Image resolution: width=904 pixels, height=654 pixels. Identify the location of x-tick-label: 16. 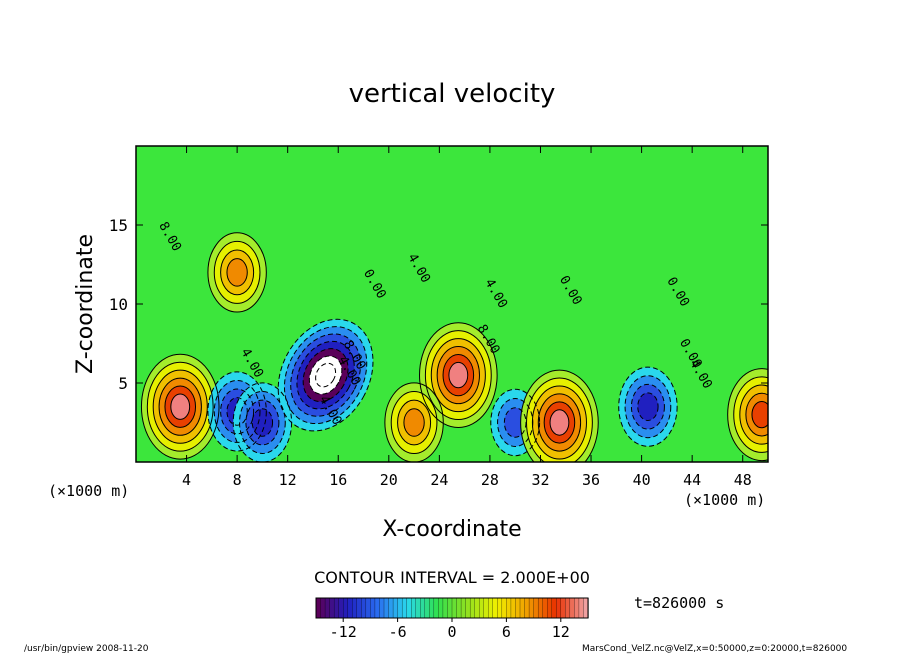
(338, 480).